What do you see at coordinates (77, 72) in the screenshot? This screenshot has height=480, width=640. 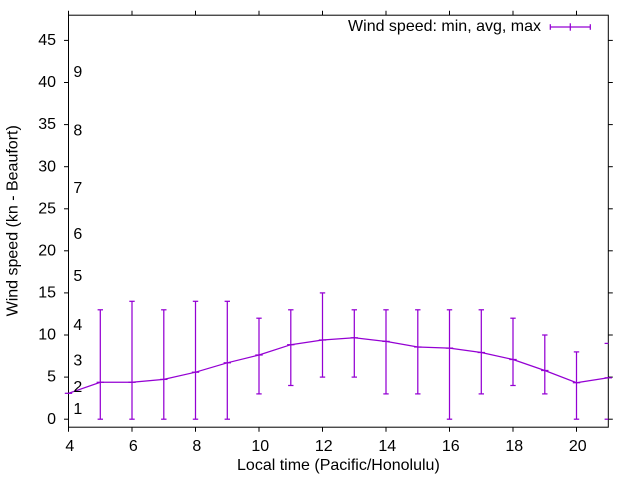 I see `svg-text: 9` at bounding box center [77, 72].